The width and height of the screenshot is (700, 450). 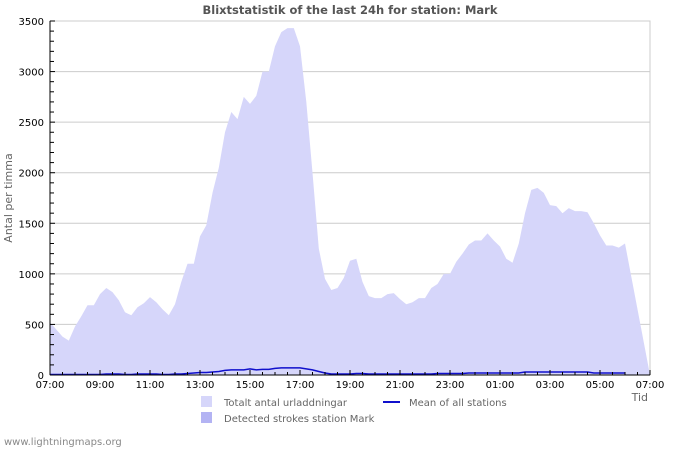 What do you see at coordinates (8, 197) in the screenshot?
I see `y-axis-label: Antal per timma` at bounding box center [8, 197].